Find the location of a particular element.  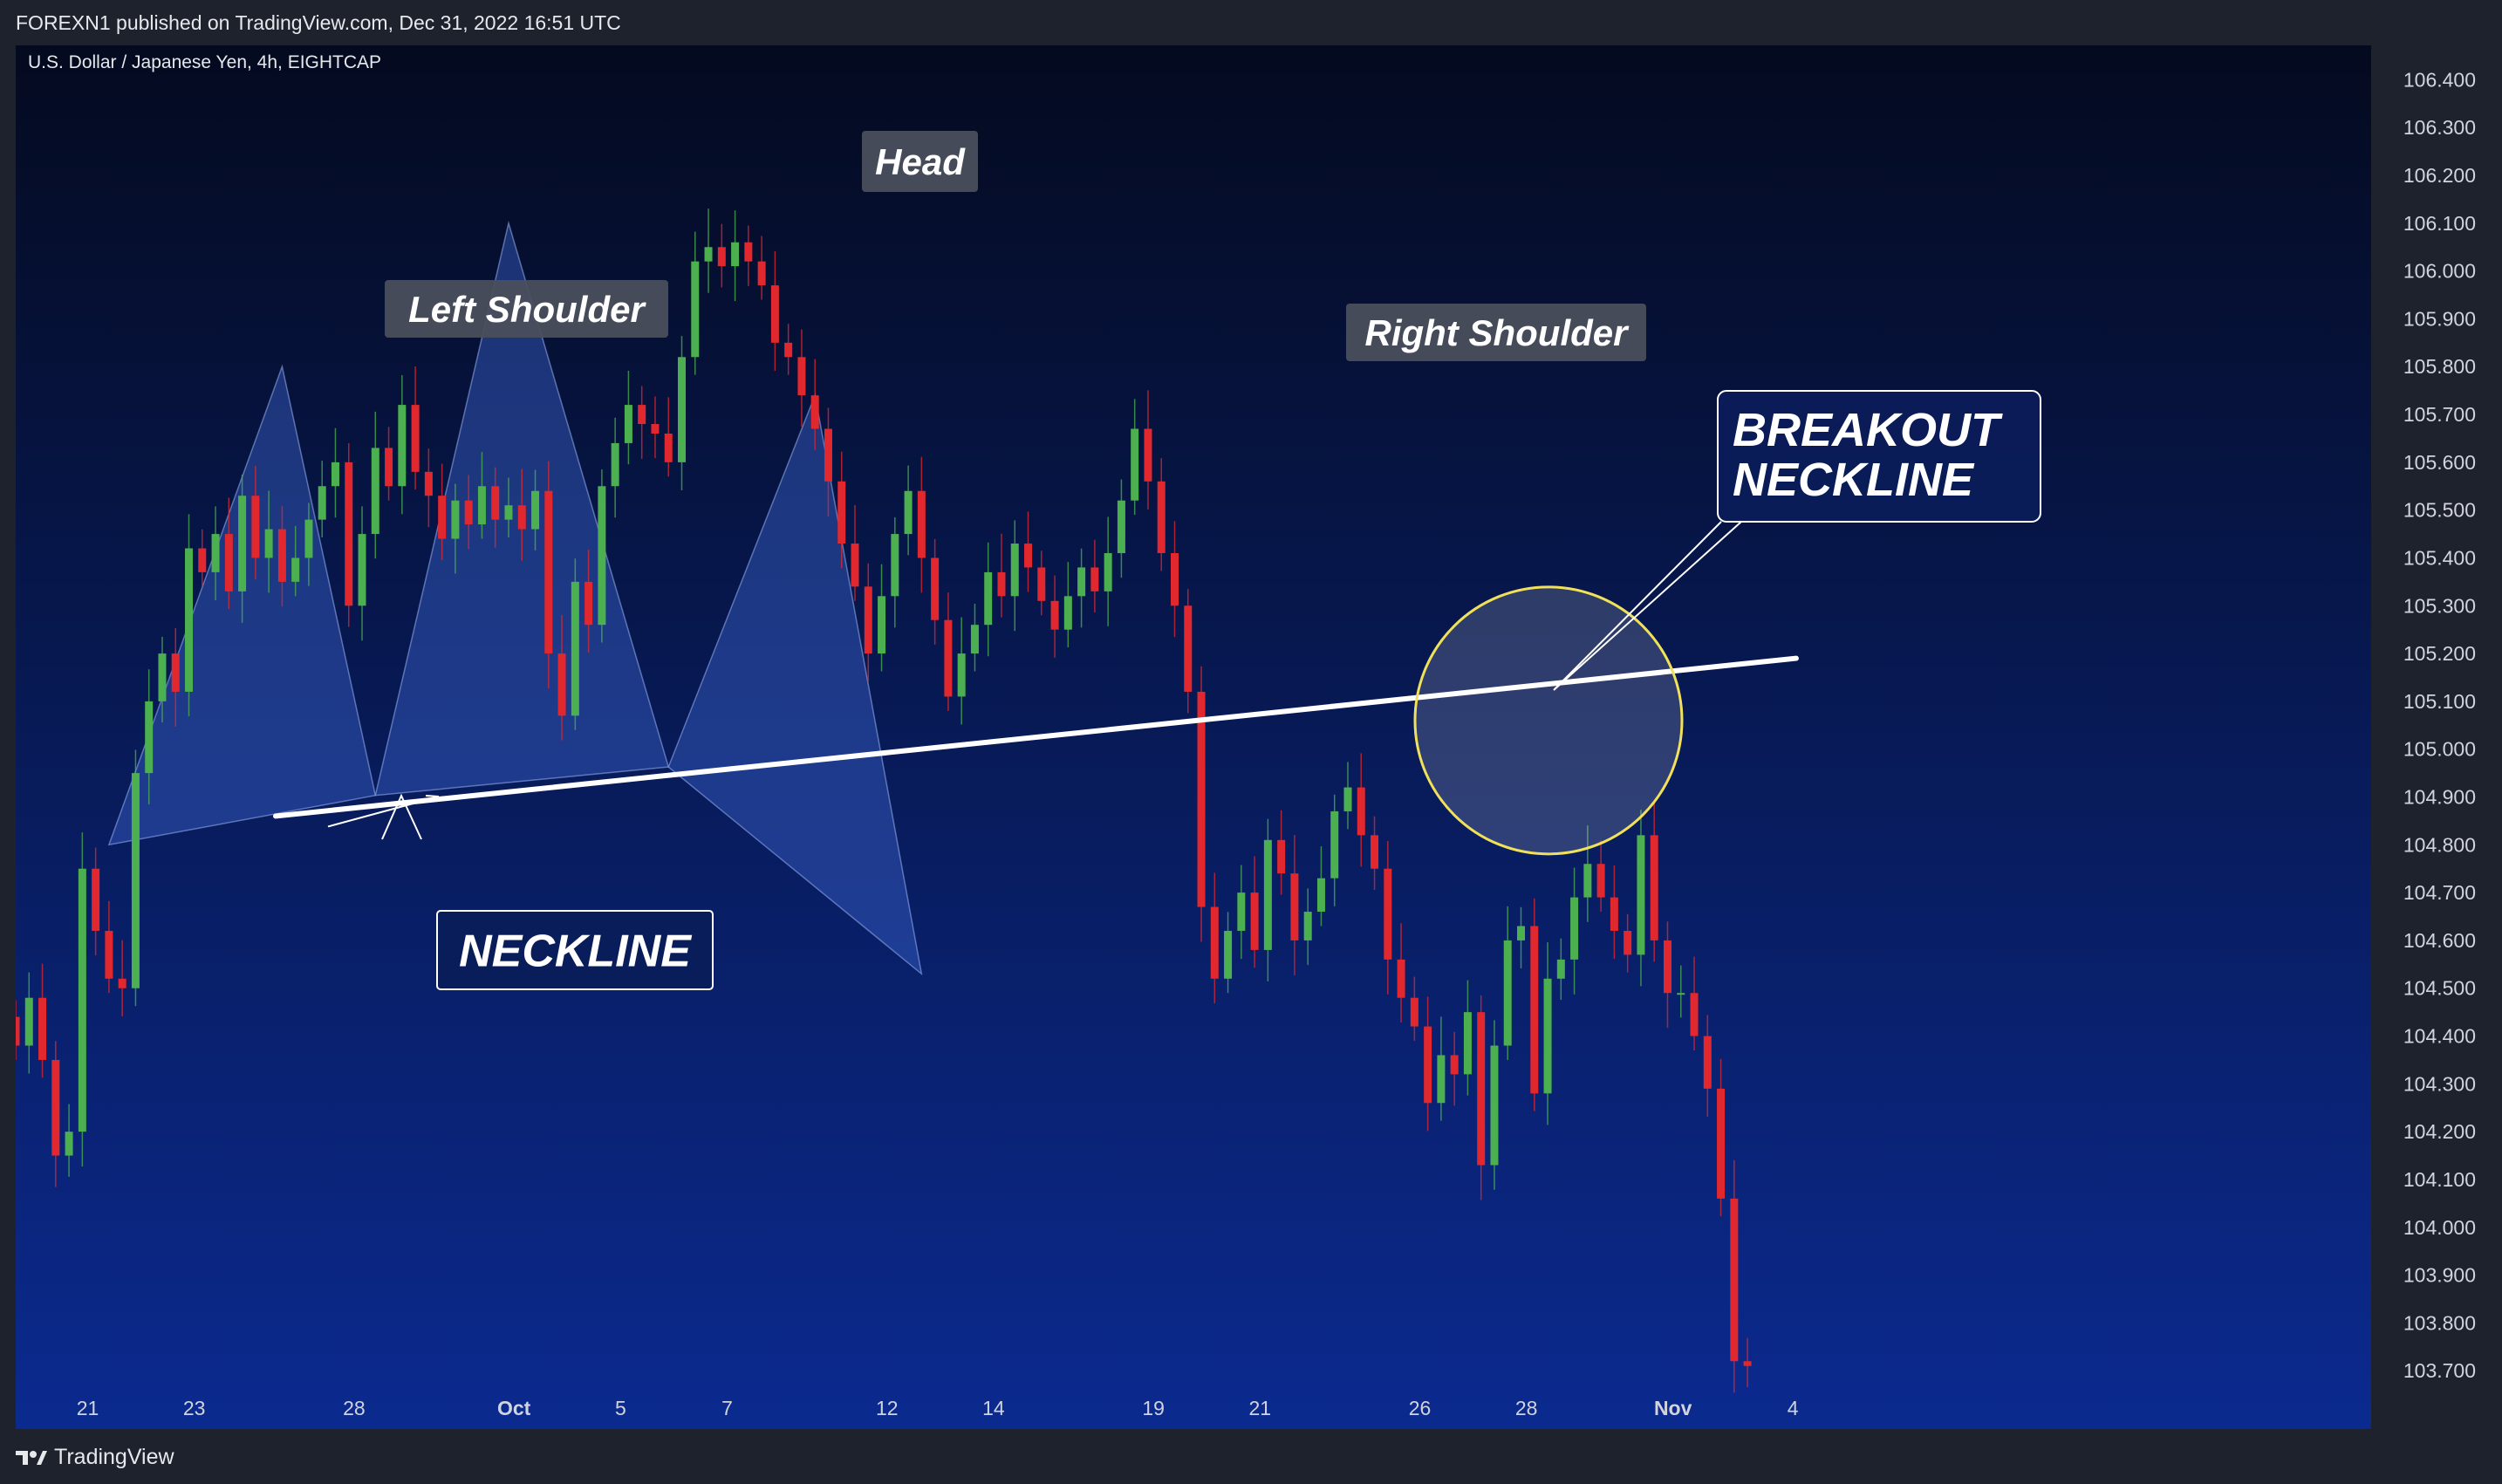

label-breakout-line2: NECKLINE is located at coordinates (1854, 480).